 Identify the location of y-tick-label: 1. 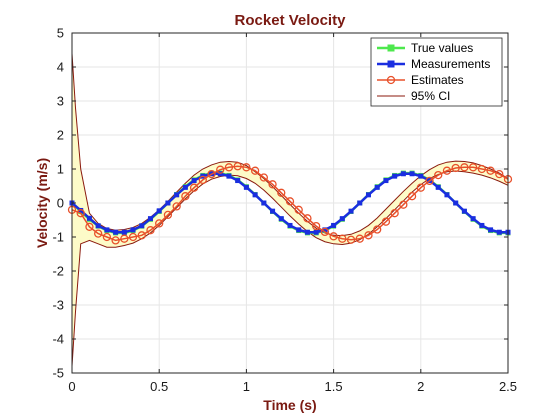
(60, 169).